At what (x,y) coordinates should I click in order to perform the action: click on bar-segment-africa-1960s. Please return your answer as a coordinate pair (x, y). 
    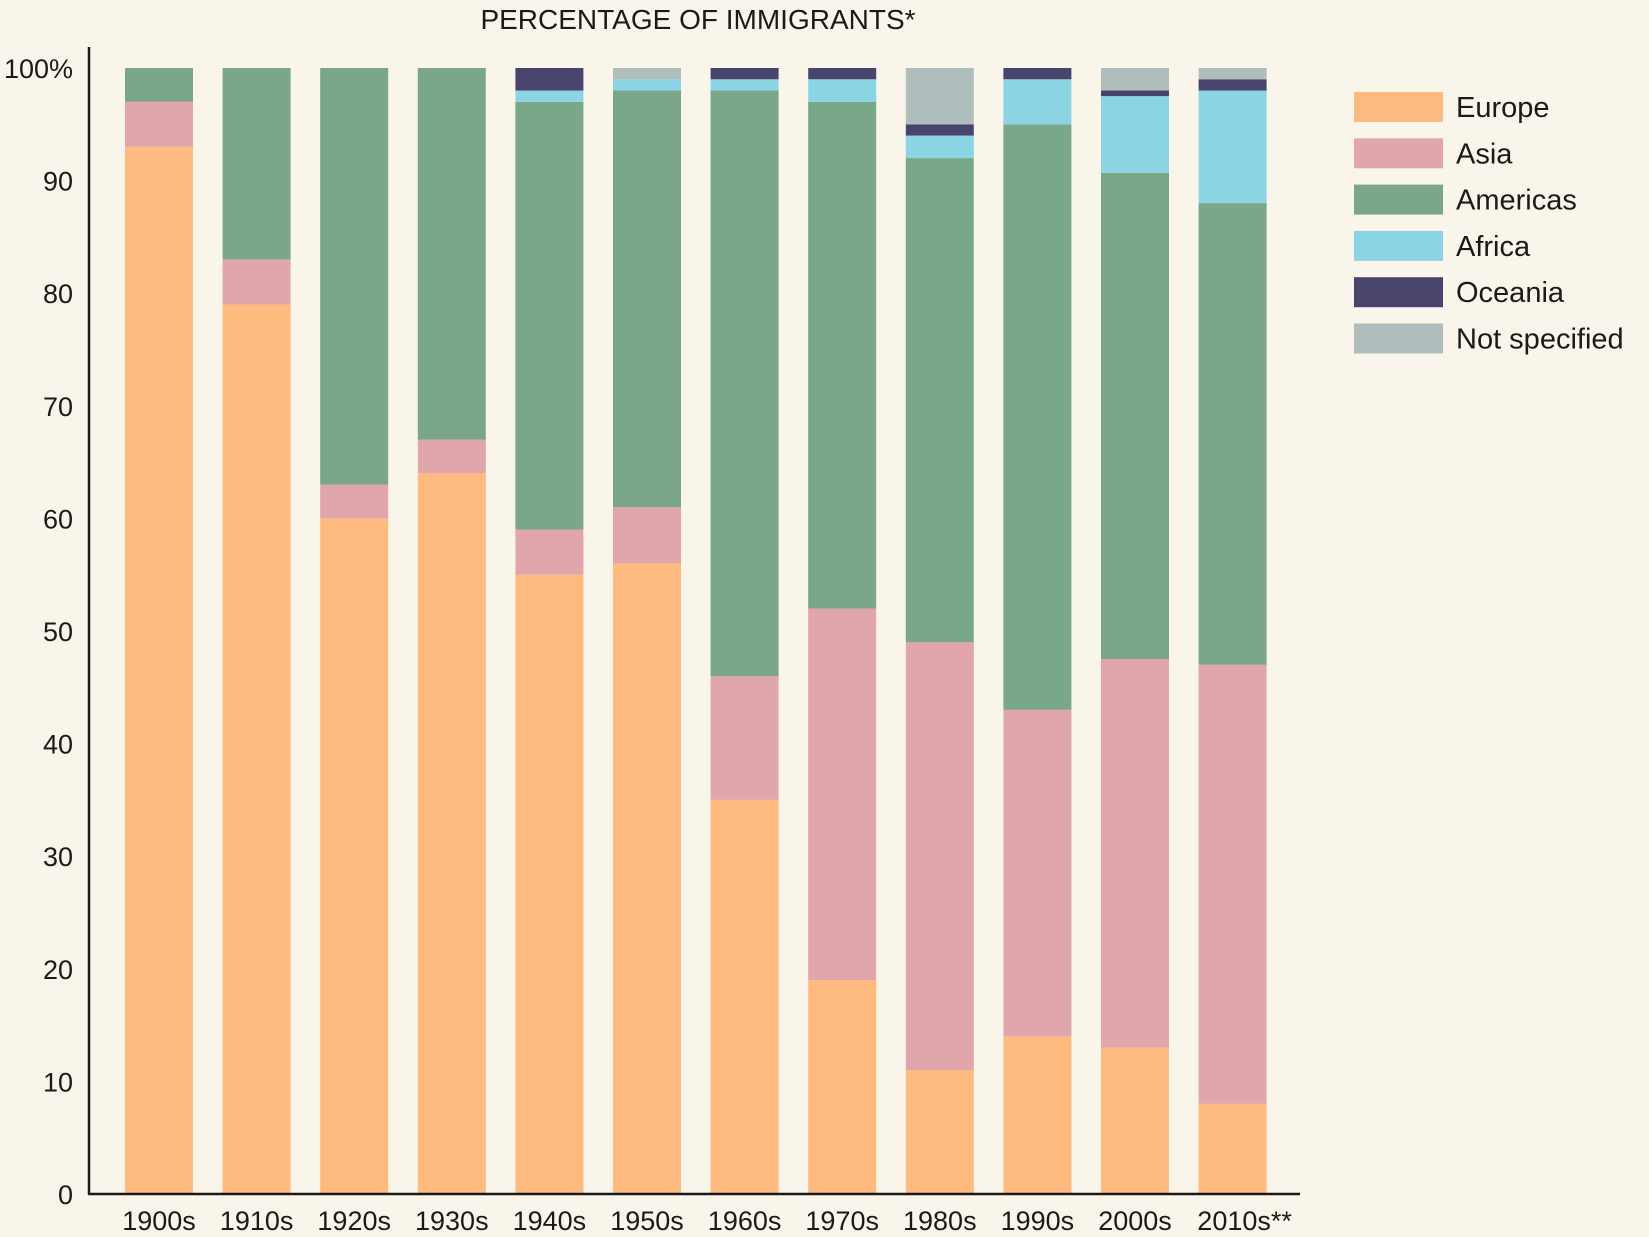
    Looking at the image, I should click on (744, 85).